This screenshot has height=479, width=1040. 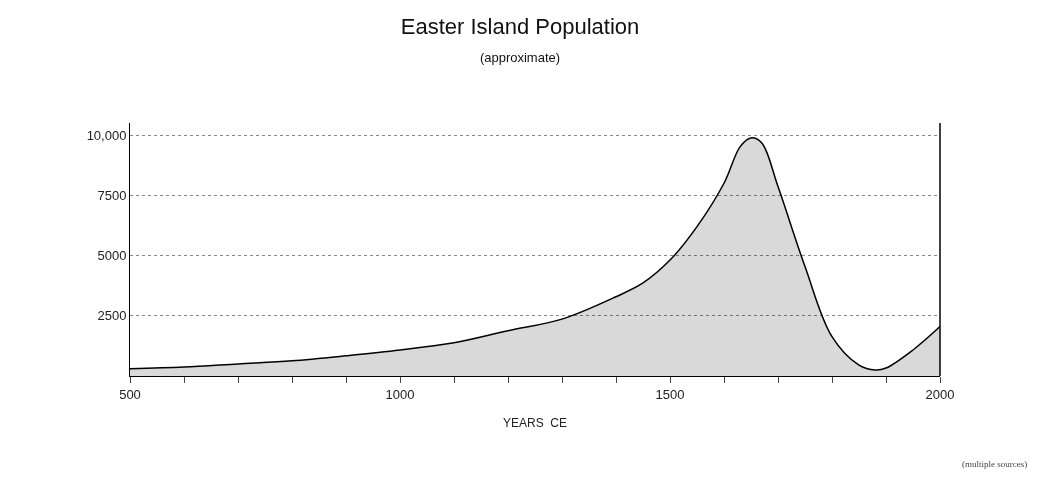 I want to click on y-tick-label: 7500, so click(x=112, y=195).